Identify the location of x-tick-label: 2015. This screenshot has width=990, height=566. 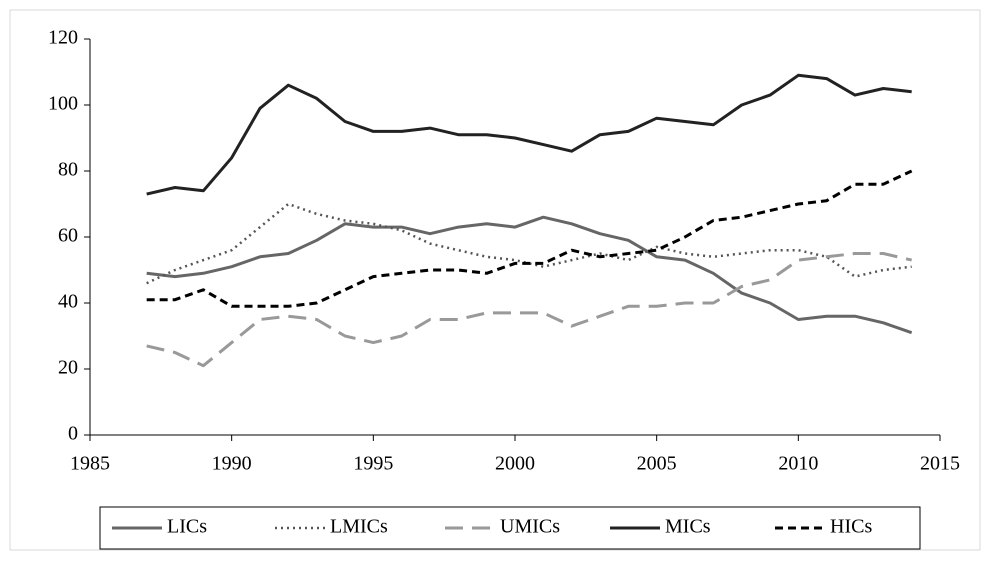
(940, 464).